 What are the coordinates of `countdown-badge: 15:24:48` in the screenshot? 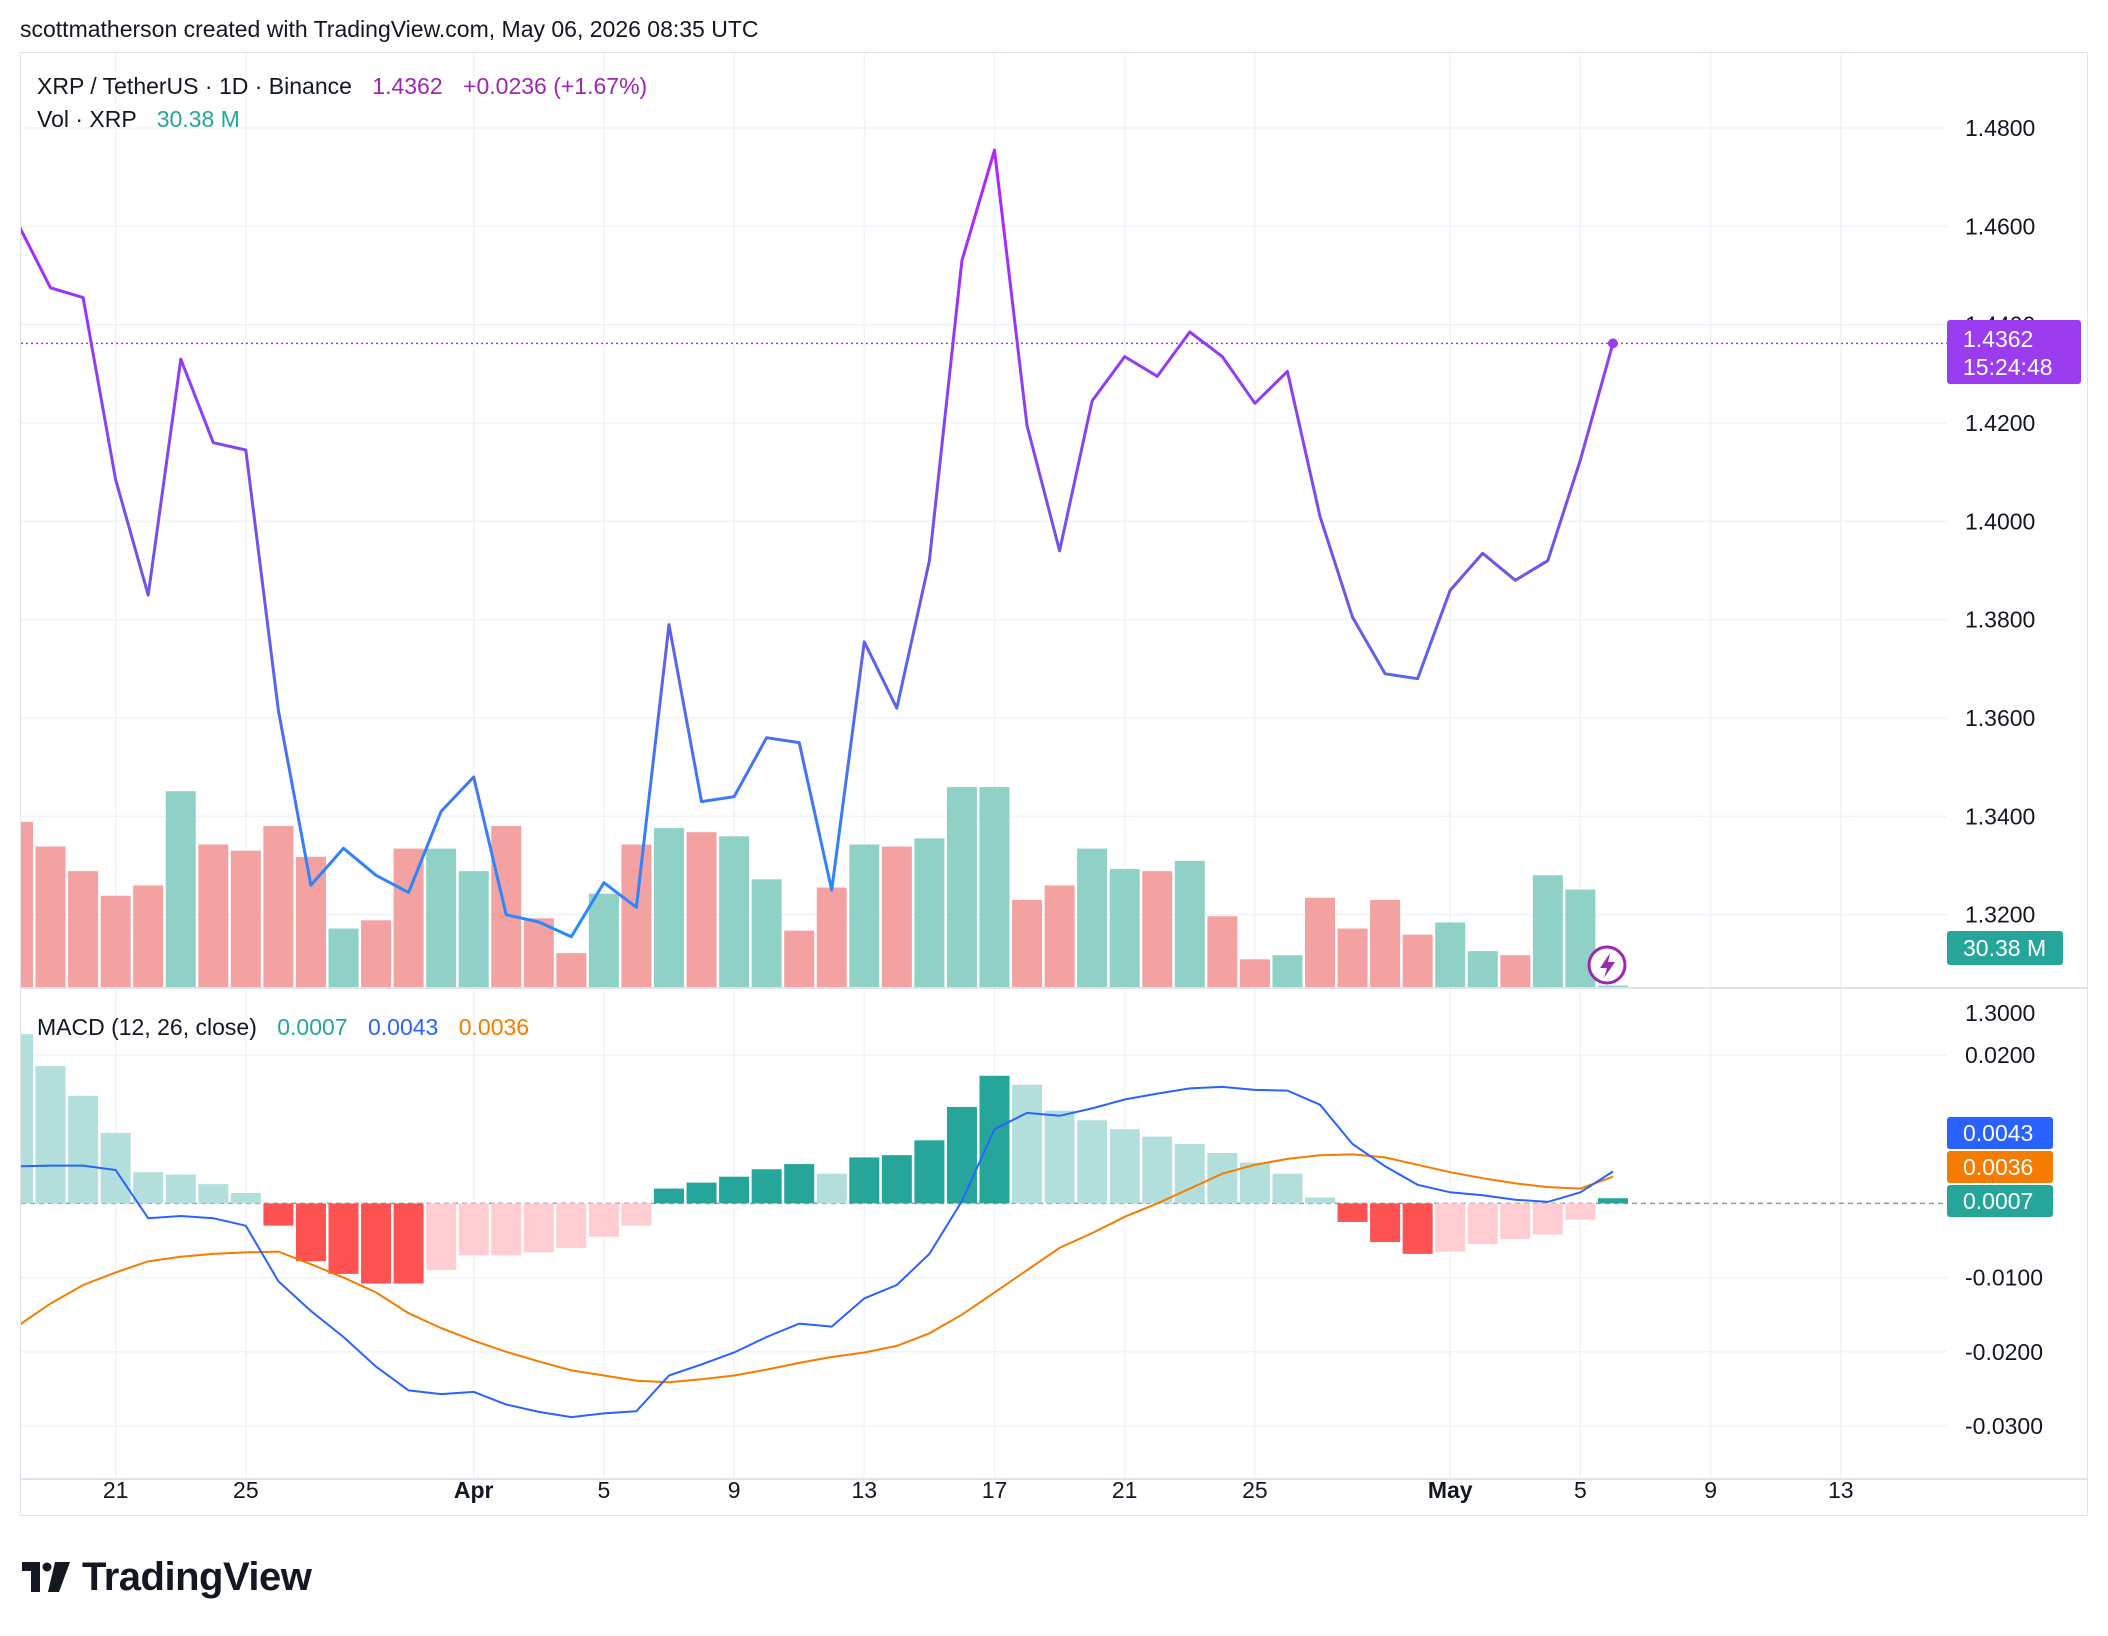 It's located at (2008, 367).